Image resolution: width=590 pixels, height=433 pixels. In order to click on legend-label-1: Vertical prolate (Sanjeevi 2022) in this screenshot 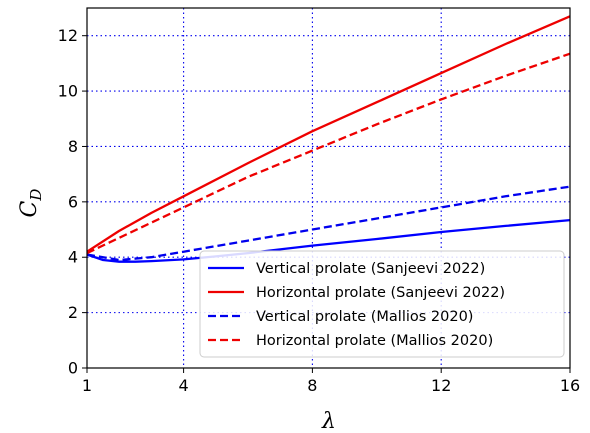, I will do `click(370, 269)`.